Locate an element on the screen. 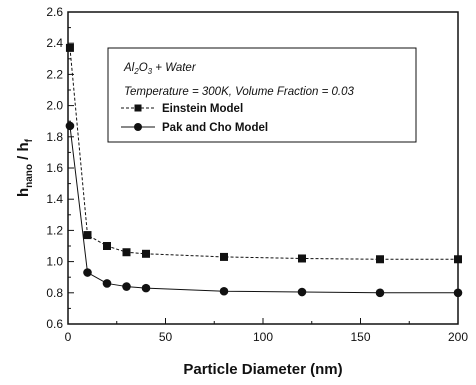  legend-marker-pakcho is located at coordinates (138, 127).